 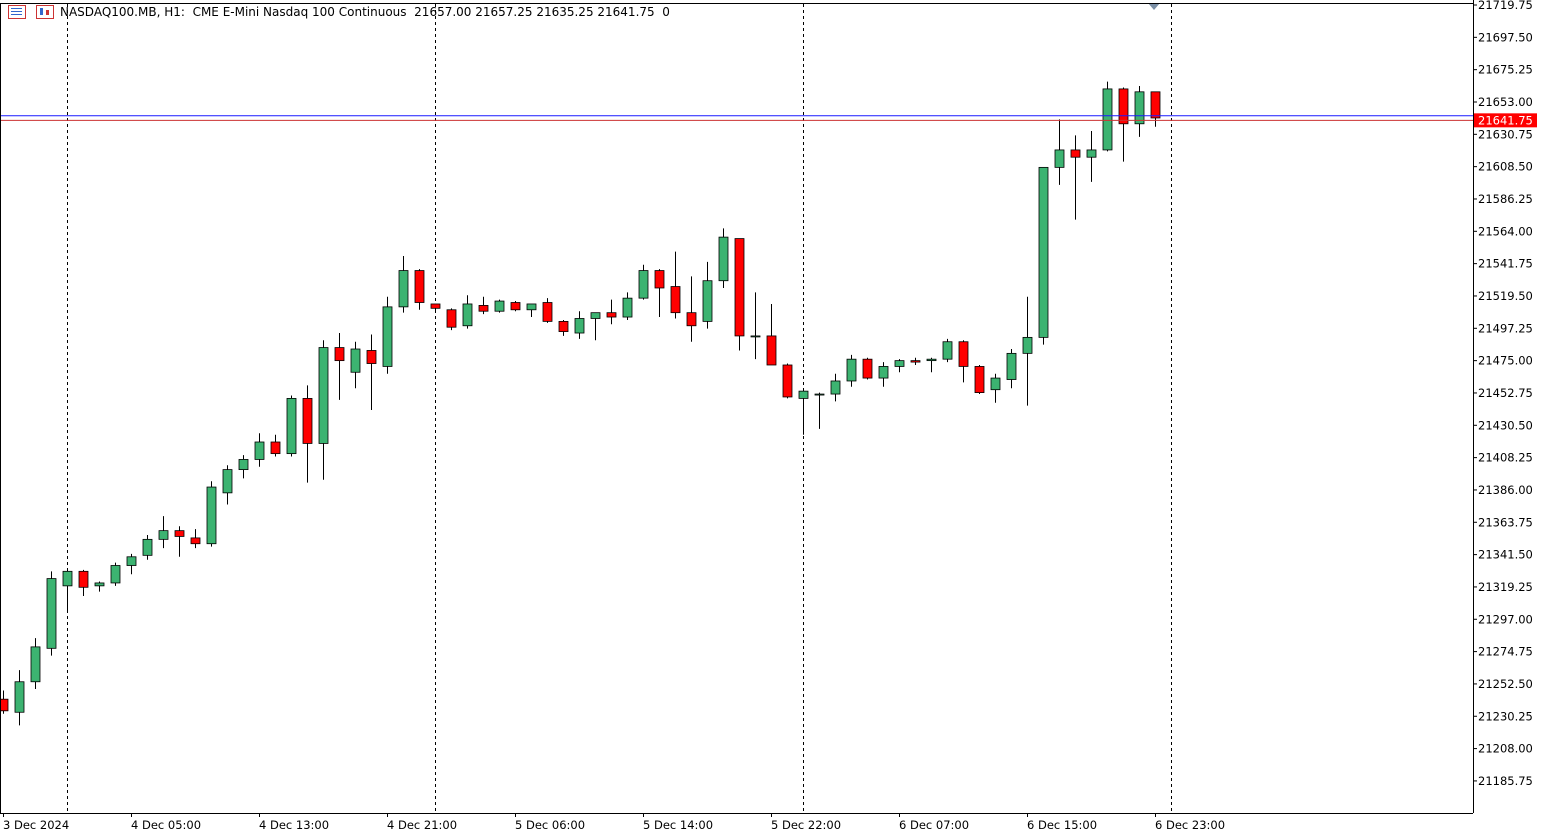 What do you see at coordinates (1505, 587) in the screenshot?
I see `y-tick-label: 21319.25` at bounding box center [1505, 587].